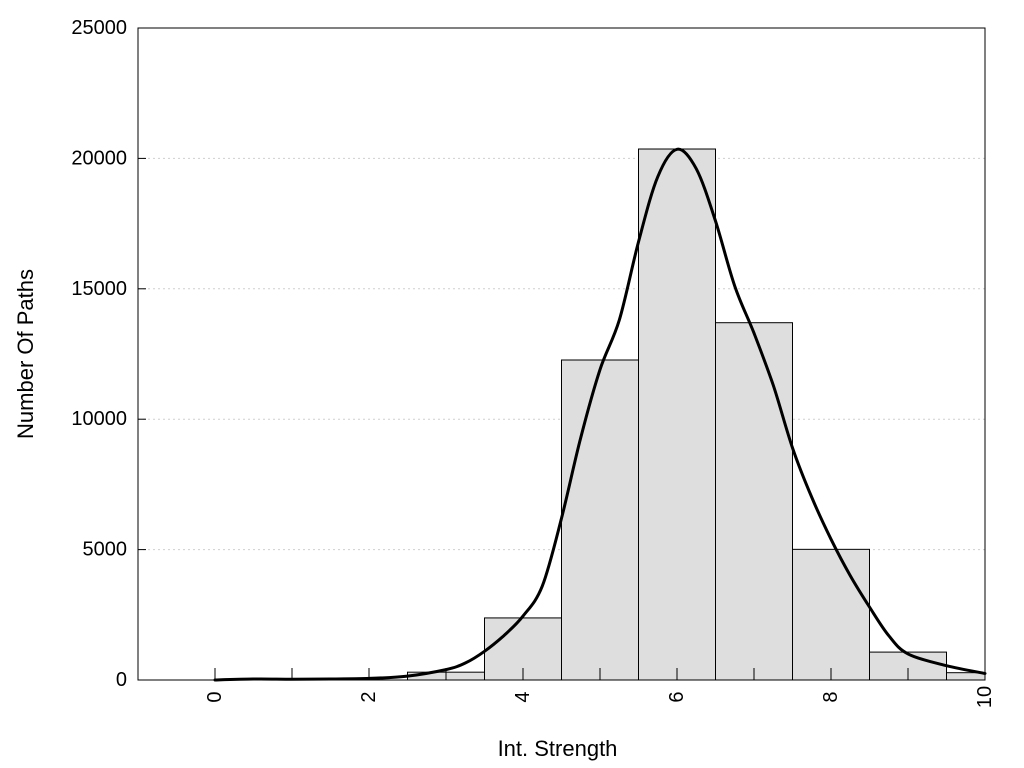  I want to click on x-tick-label: 2, so click(369, 696).